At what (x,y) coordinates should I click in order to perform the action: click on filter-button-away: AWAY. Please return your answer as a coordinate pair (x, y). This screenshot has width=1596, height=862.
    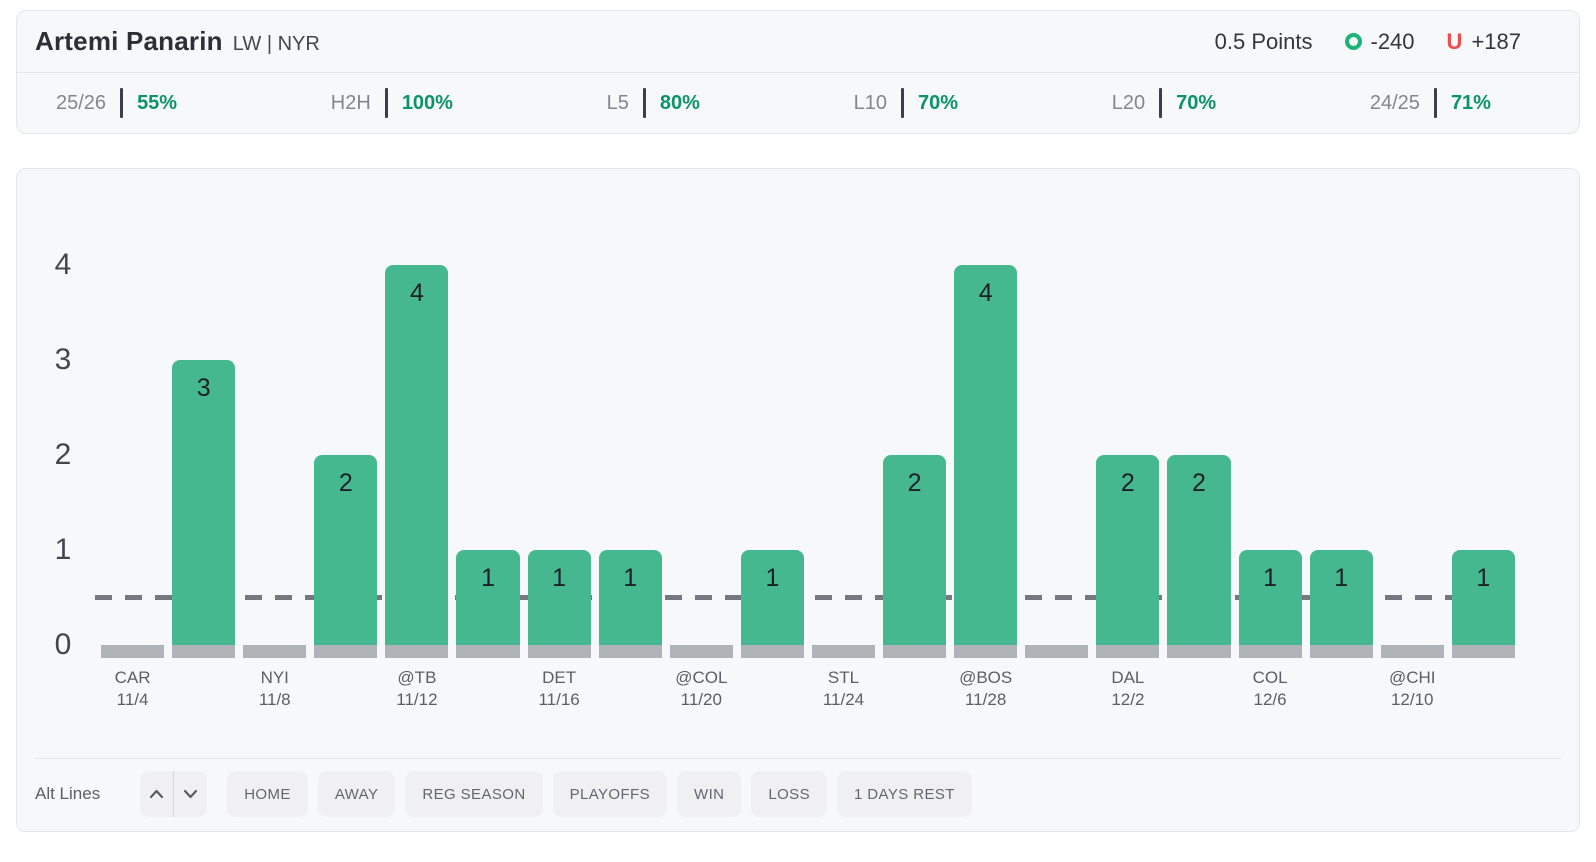
    Looking at the image, I should click on (356, 794).